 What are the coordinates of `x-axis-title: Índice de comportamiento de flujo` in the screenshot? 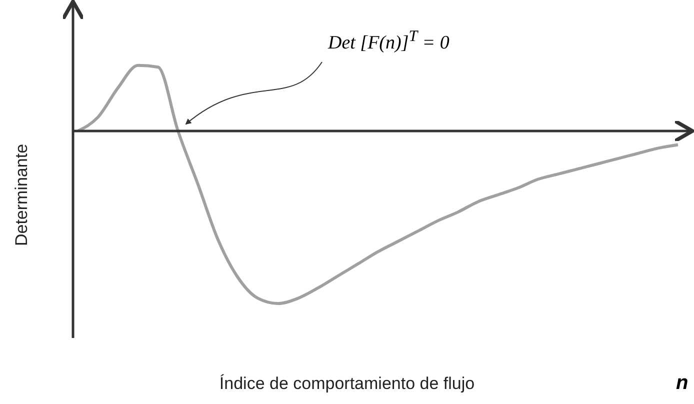 It's located at (347, 383).